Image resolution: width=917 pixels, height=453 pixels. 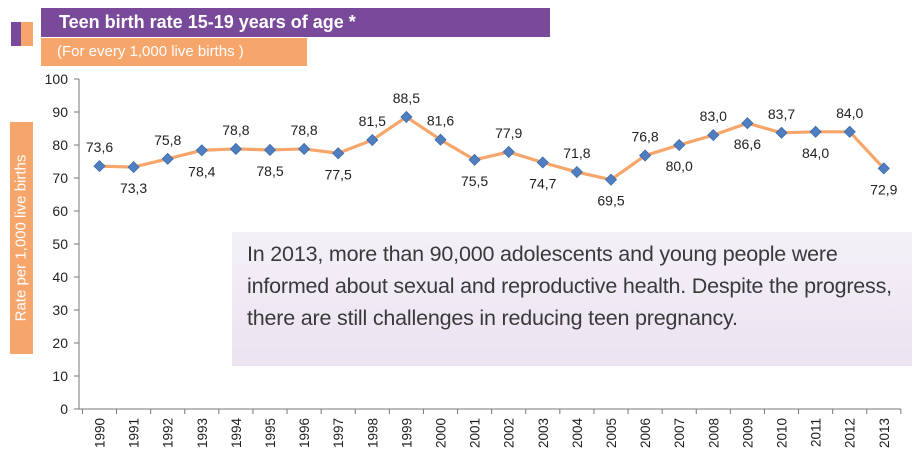 What do you see at coordinates (576, 153) in the screenshot?
I see `data-label: 71,8` at bounding box center [576, 153].